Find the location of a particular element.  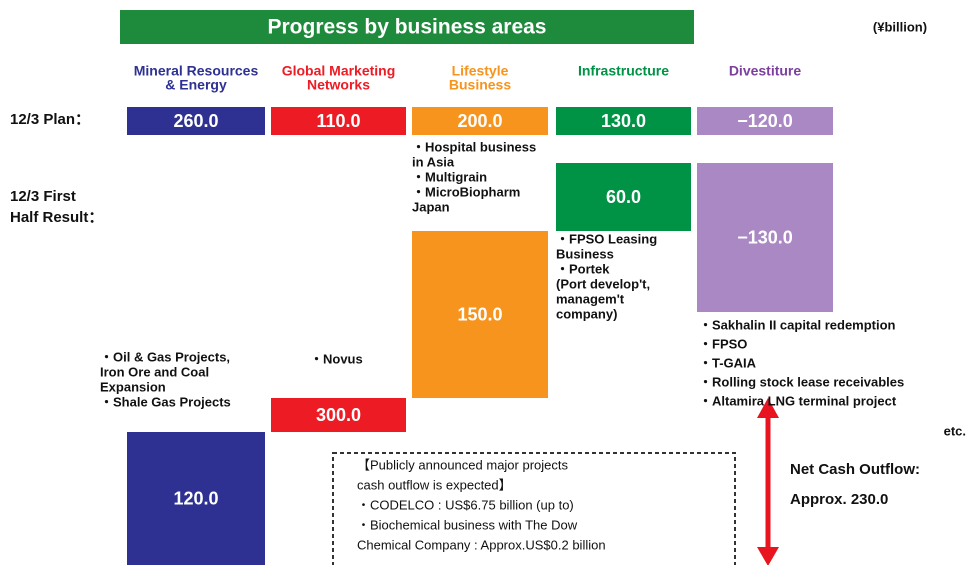

note: ・Shale Gas Projects is located at coordinates (165, 401).